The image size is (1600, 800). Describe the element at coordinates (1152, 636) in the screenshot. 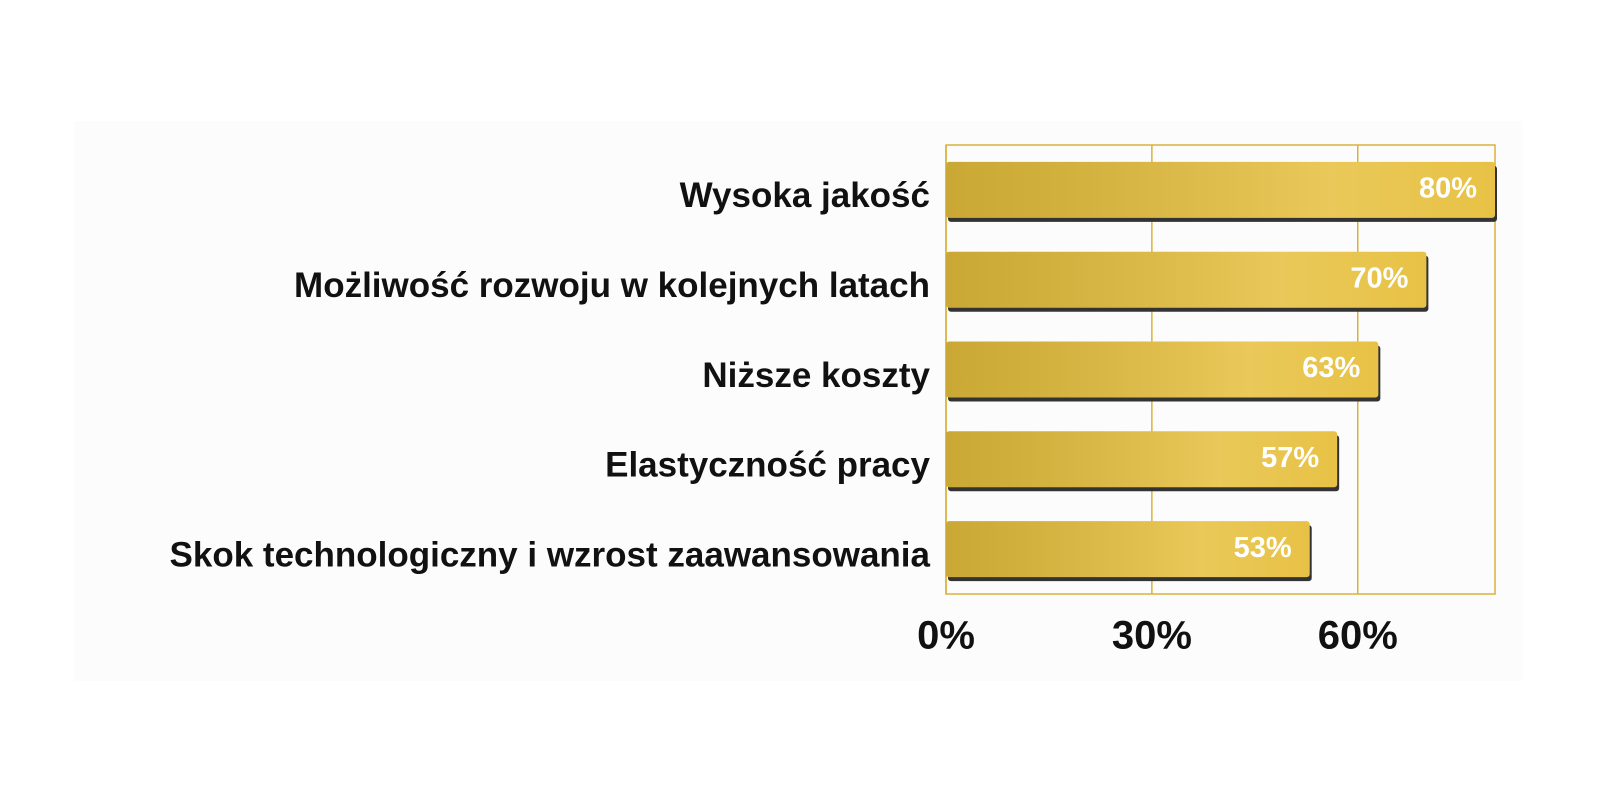

I see `x-tick-label: 30%` at that location.